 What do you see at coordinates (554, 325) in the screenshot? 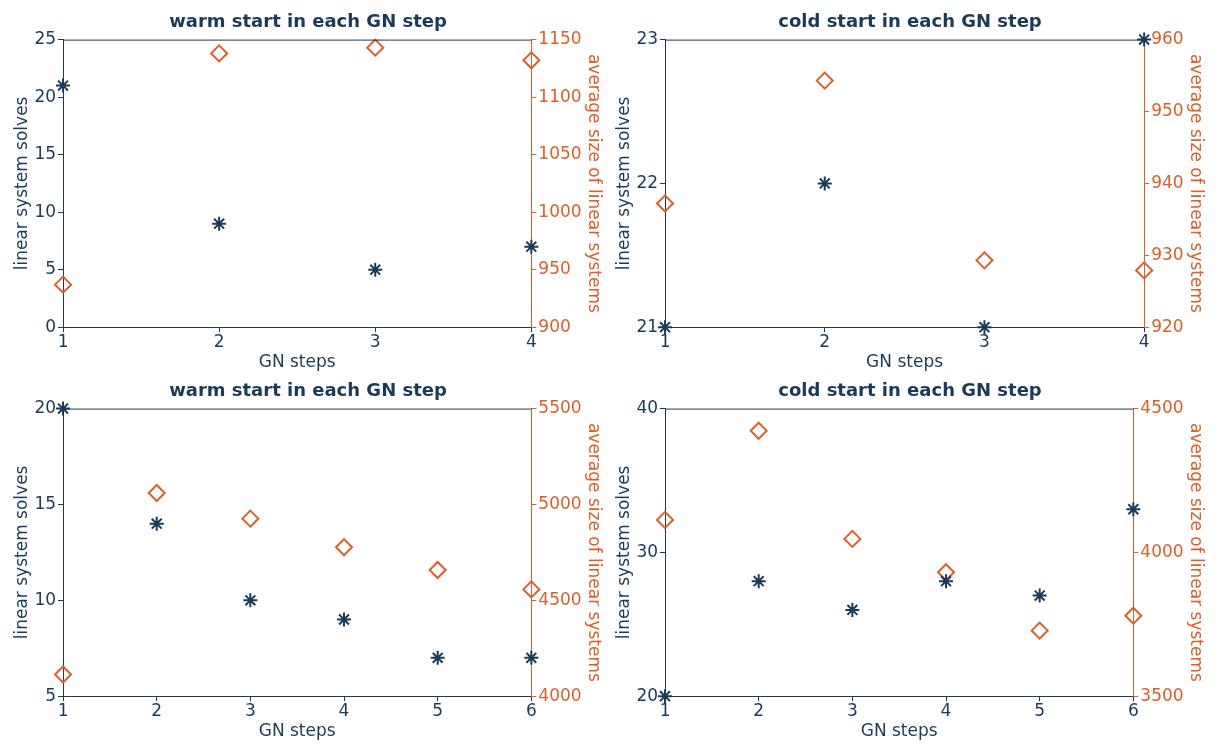
I see `y2-tick-label: 900` at bounding box center [554, 325].